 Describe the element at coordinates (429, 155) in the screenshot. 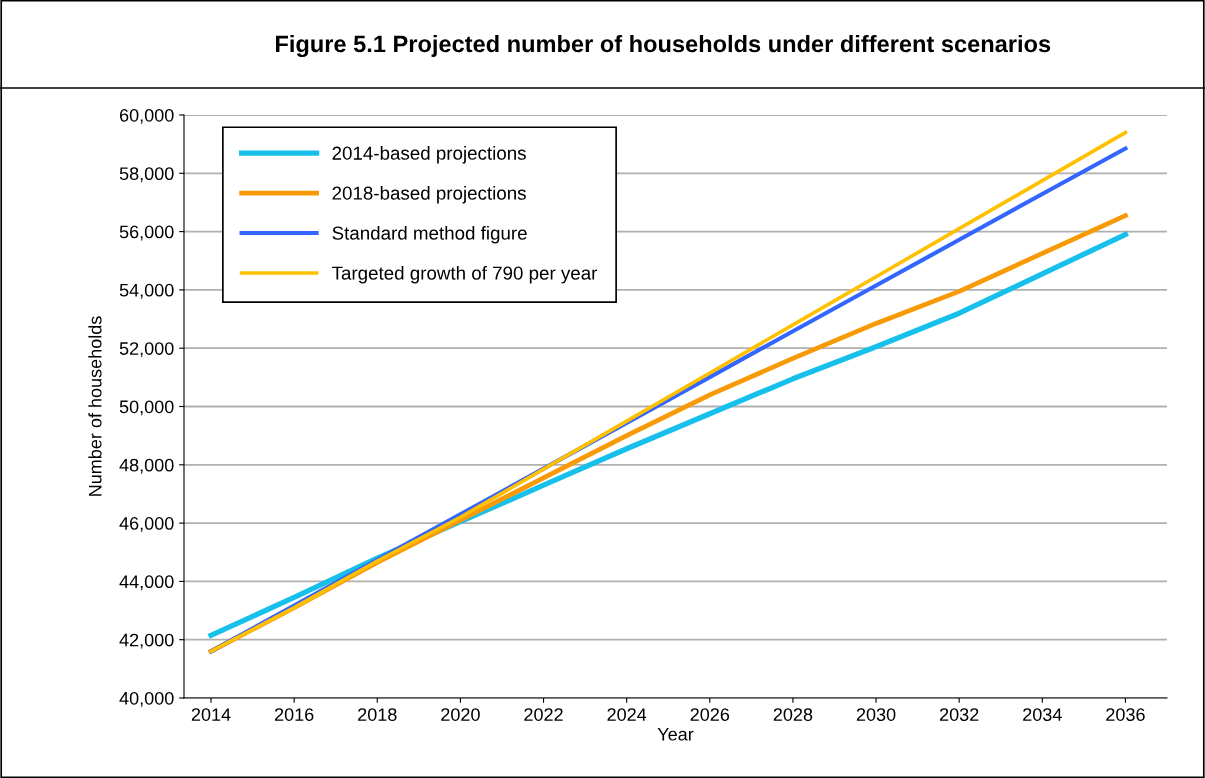

I see `legend-label: 2014-based projections` at that location.